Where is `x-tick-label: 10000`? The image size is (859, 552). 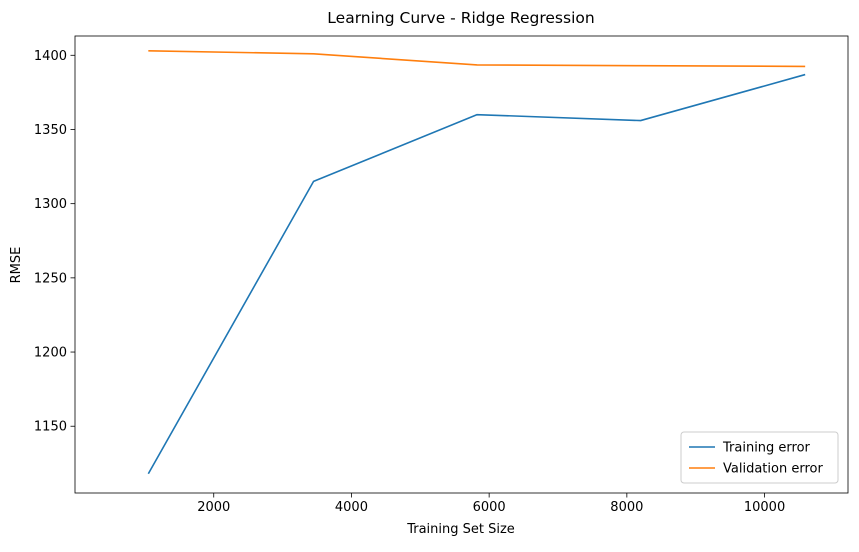 x-tick-label: 10000 is located at coordinates (764, 507).